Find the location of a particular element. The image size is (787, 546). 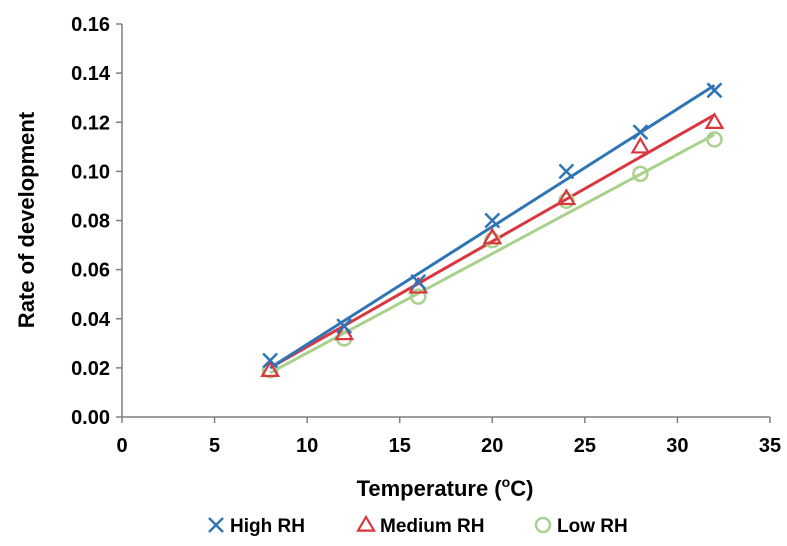

x-tick-label: 10 is located at coordinates (307, 446).